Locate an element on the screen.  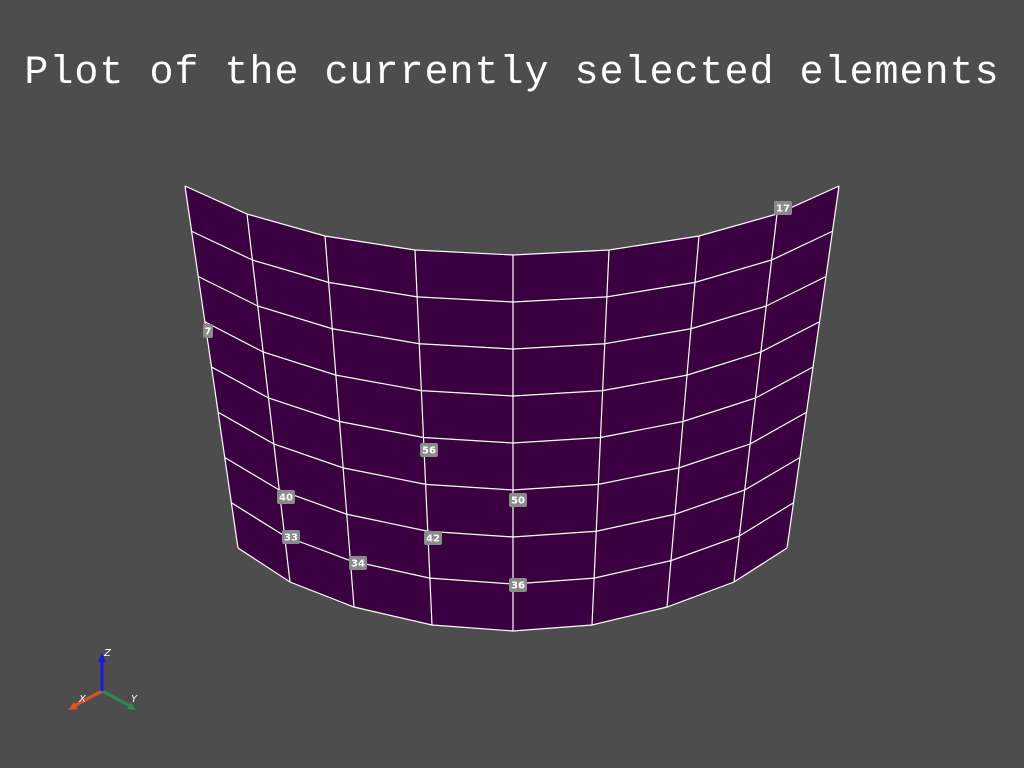
svg-text: 36 is located at coordinates (518, 586).